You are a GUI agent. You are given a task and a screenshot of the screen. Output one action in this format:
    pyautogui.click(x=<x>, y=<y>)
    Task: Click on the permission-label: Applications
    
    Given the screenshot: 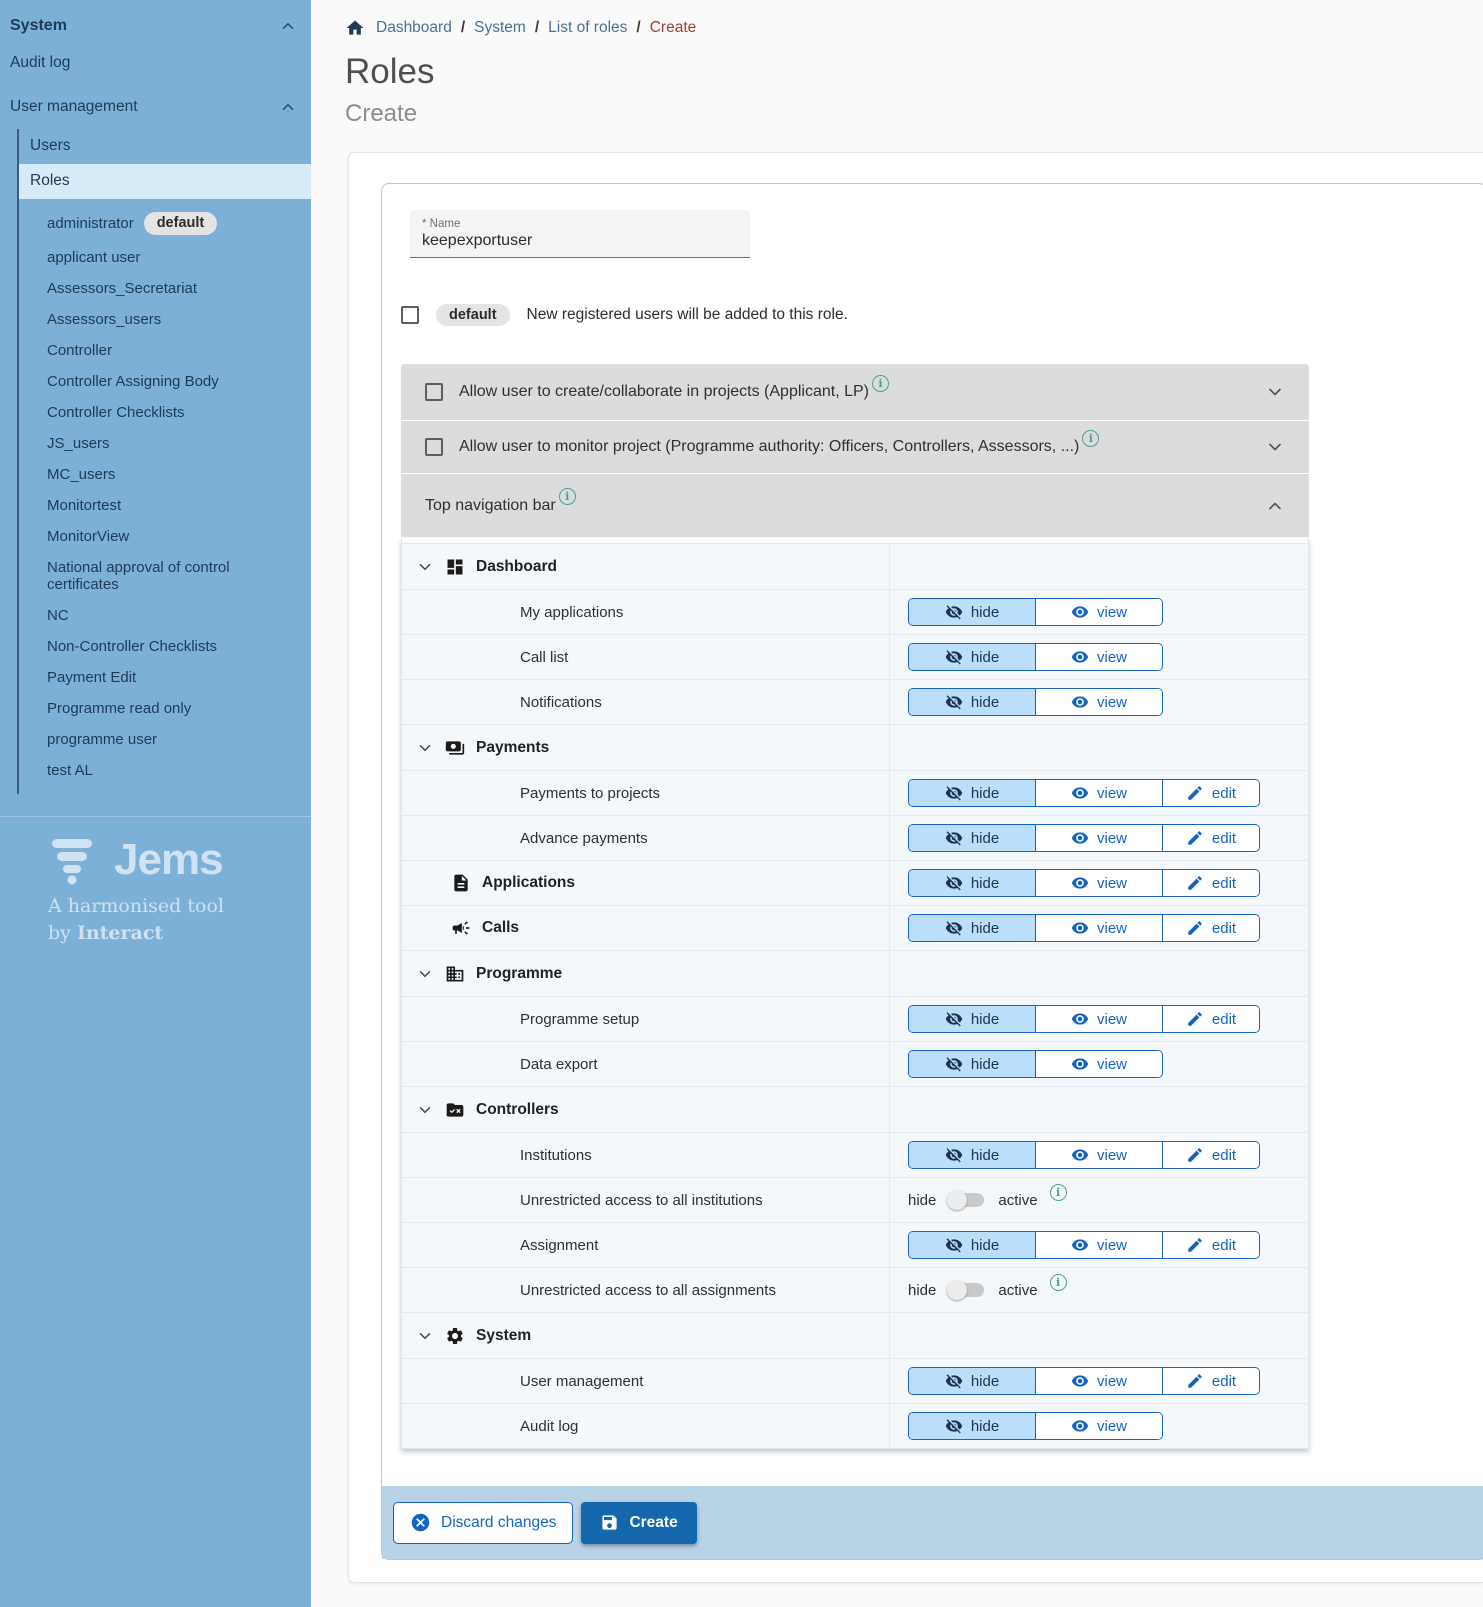 What is the action you would take?
    pyautogui.click(x=529, y=882)
    